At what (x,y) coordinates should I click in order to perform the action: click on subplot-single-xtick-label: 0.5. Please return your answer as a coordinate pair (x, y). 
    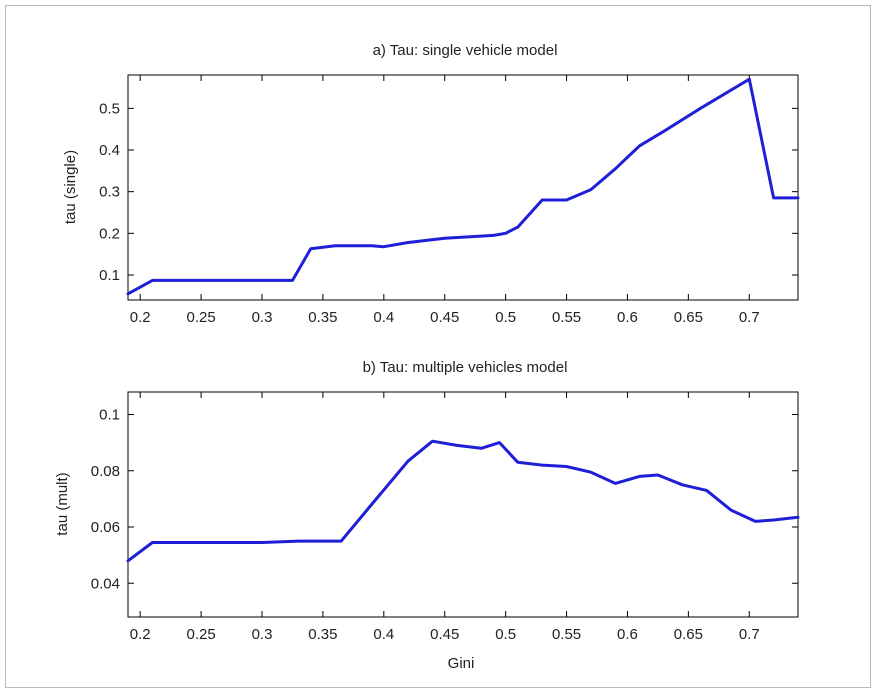
    Looking at the image, I should click on (505, 317).